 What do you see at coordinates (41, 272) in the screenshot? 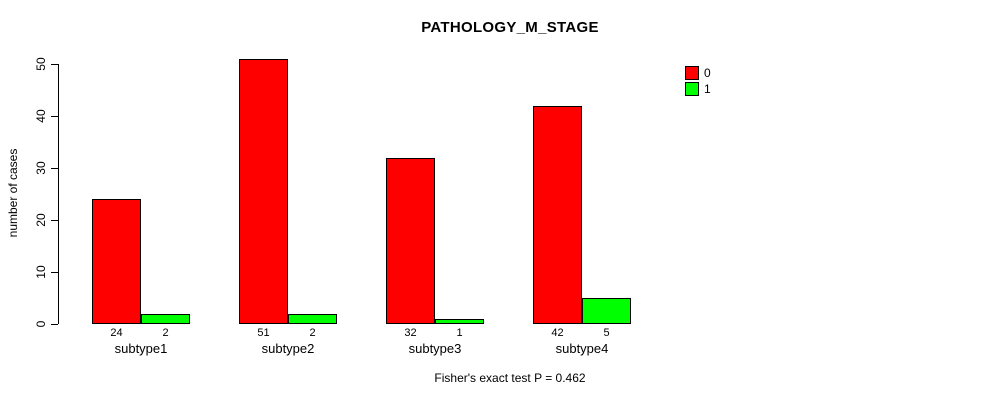
I see `y-tick-label-10: 10` at bounding box center [41, 272].